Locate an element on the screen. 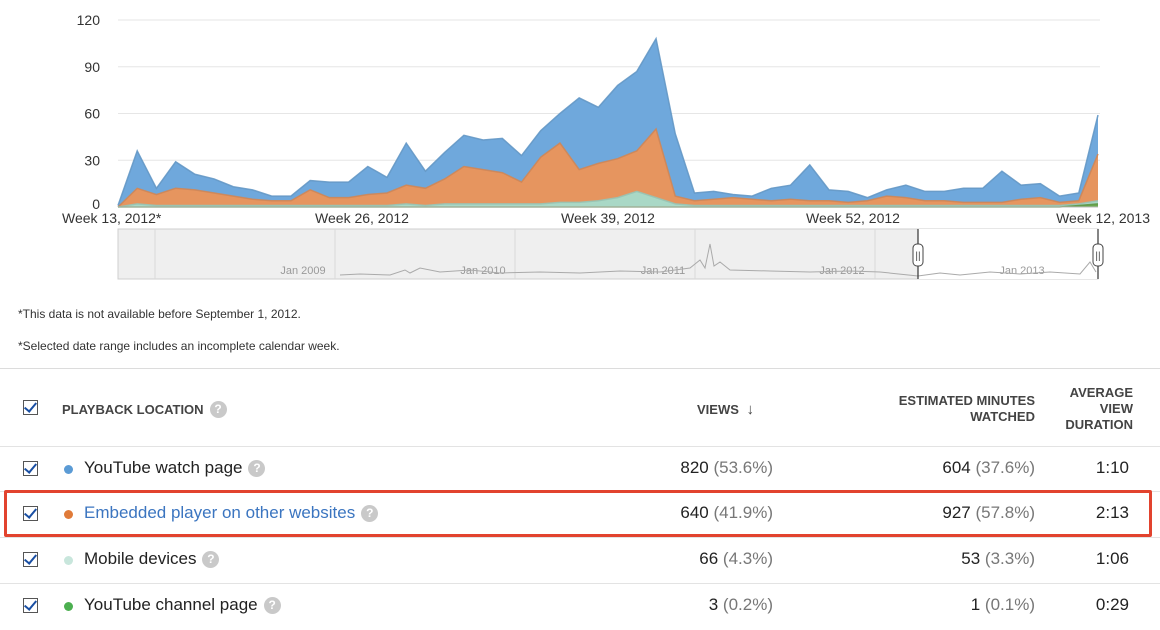 Image resolution: width=1160 pixels, height=630 pixels. row-location-label: Embedded player on other websites is located at coordinates (220, 512).